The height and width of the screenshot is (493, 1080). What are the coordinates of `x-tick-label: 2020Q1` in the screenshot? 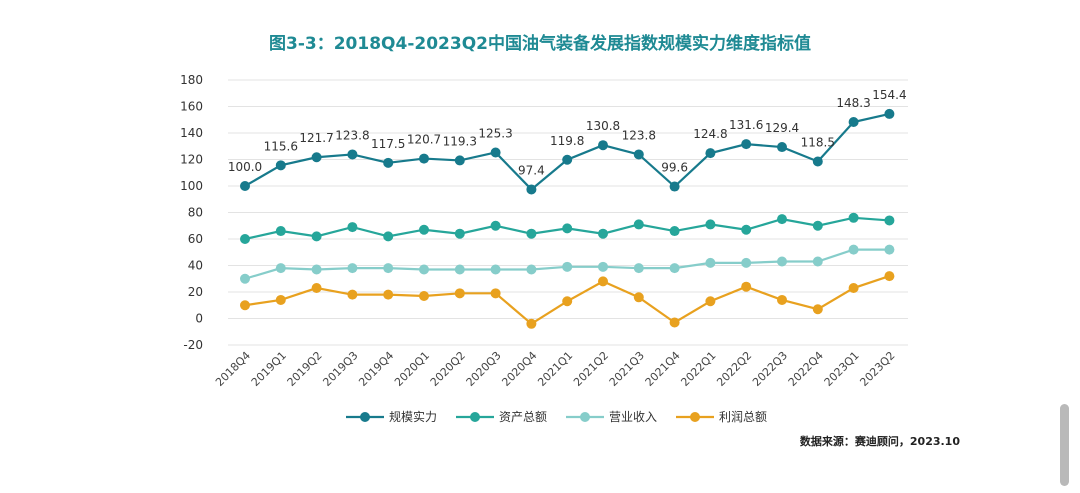 It's located at (412, 369).